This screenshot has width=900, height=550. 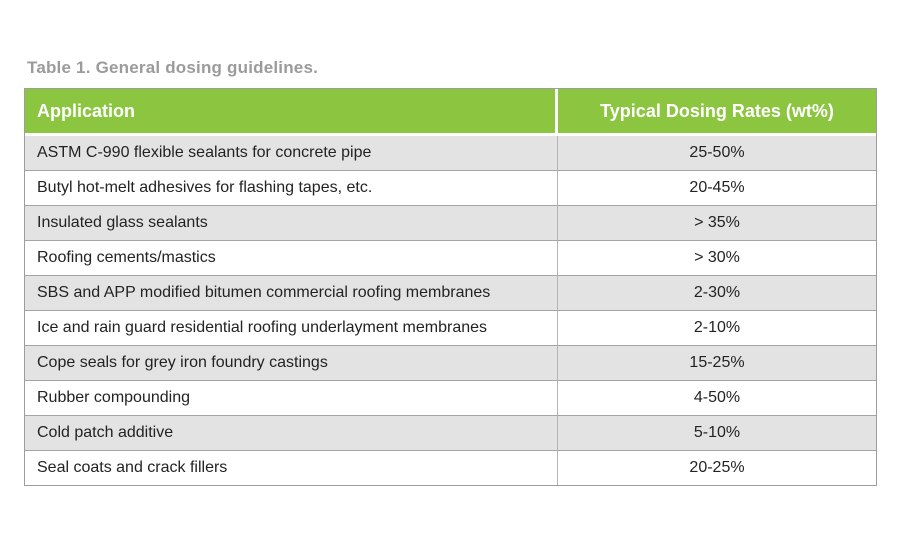 I want to click on rate-cell: 25-50%, so click(x=717, y=153).